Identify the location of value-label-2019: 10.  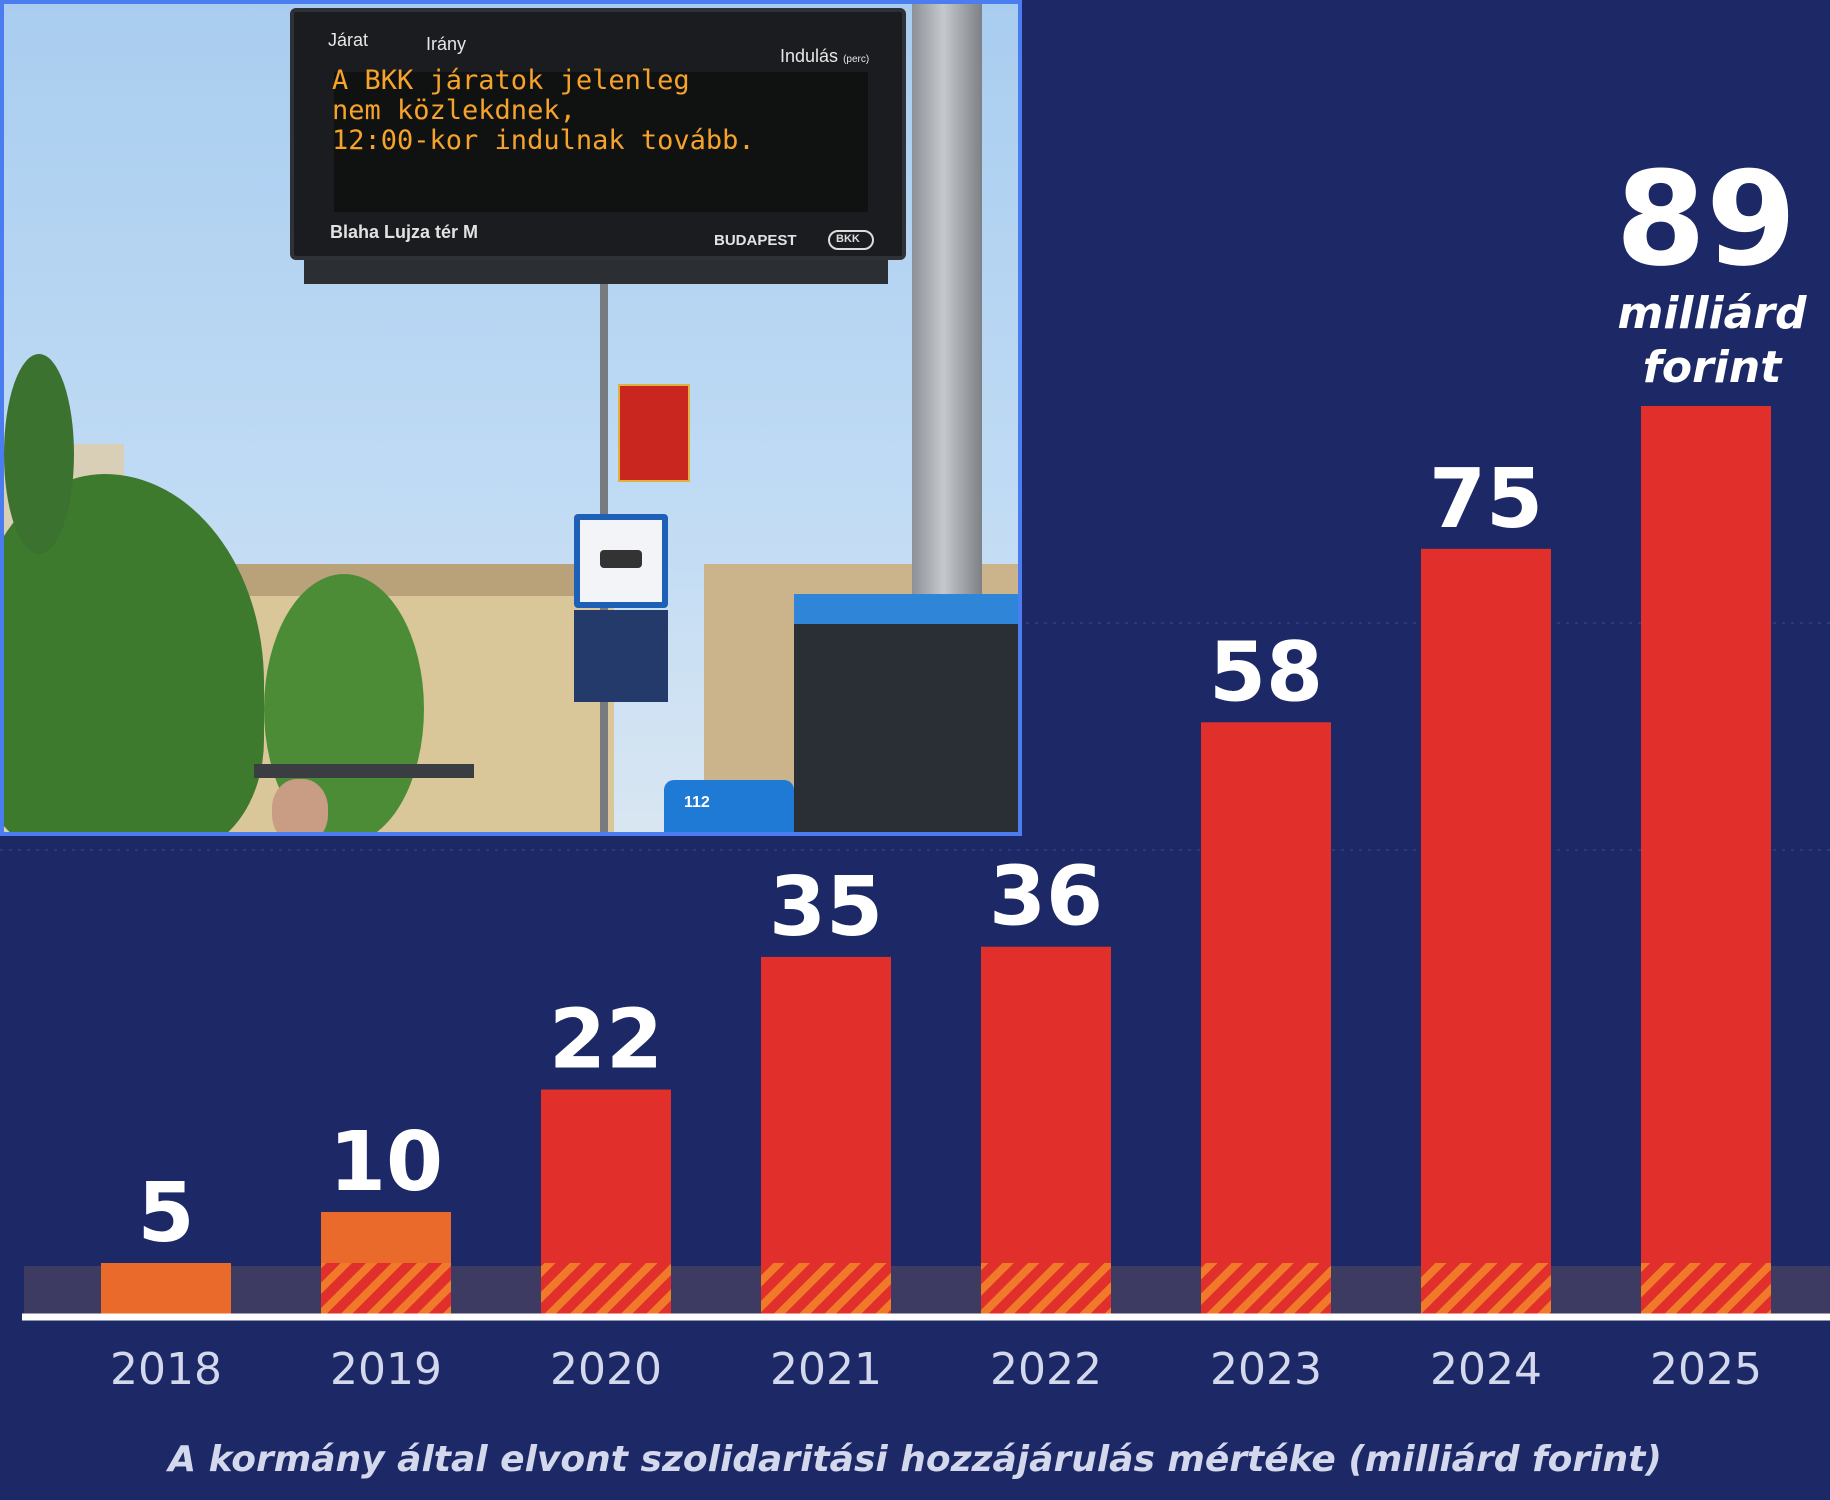
(386, 1162).